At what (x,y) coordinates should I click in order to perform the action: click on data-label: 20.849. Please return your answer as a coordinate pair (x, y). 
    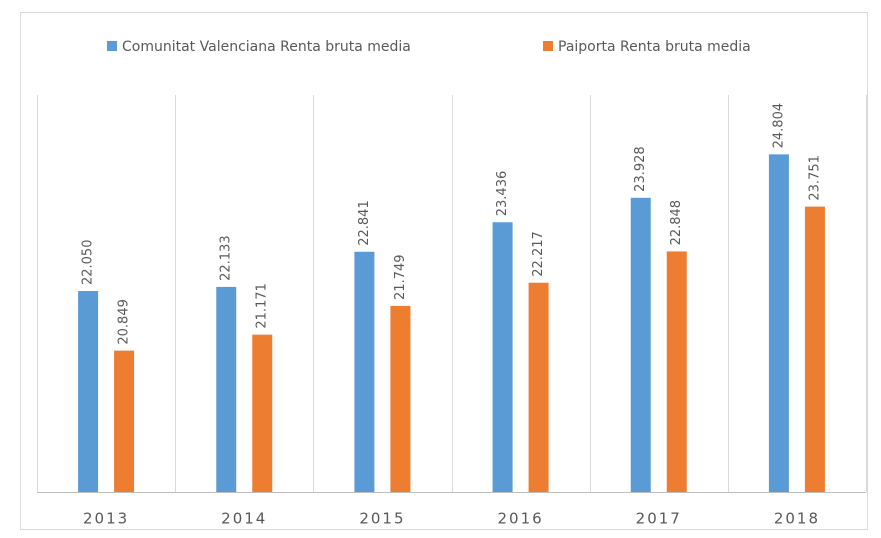
    Looking at the image, I should click on (124, 322).